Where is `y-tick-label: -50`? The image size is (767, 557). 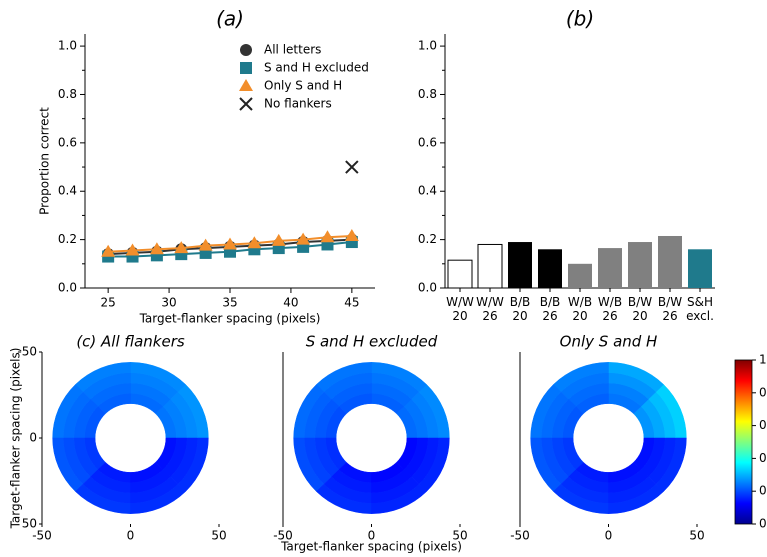
y-tick-label: -50 is located at coordinates (27, 352).